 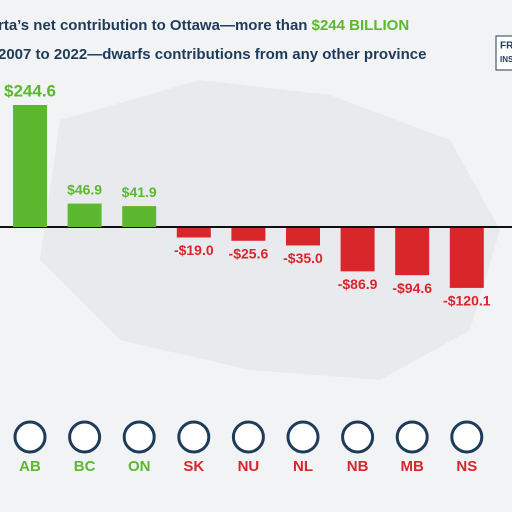 I want to click on x-tick-label: ON, so click(x=139, y=466).